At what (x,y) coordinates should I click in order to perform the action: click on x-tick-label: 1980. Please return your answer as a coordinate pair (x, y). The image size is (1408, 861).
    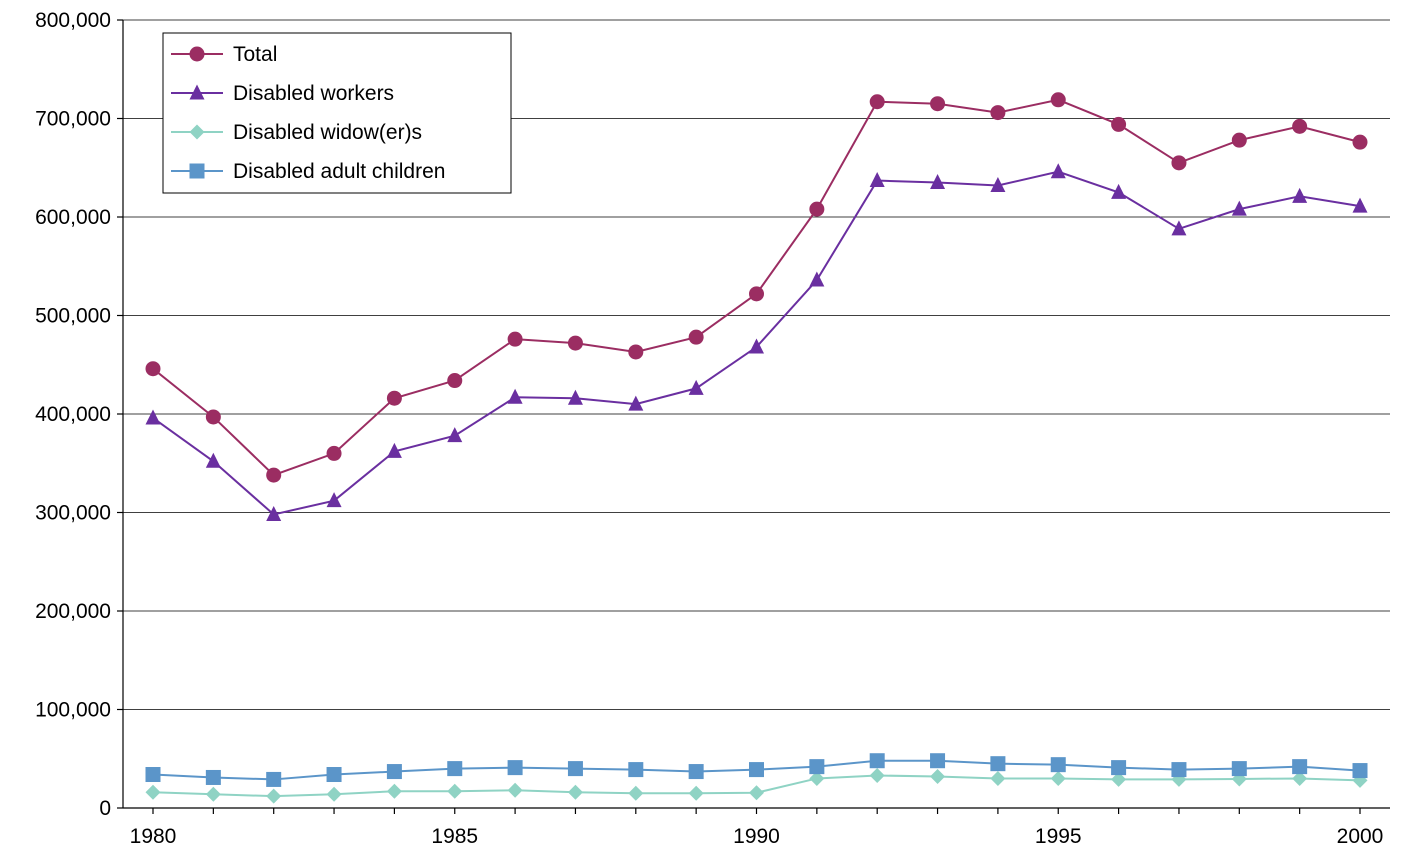
    Looking at the image, I should click on (153, 836).